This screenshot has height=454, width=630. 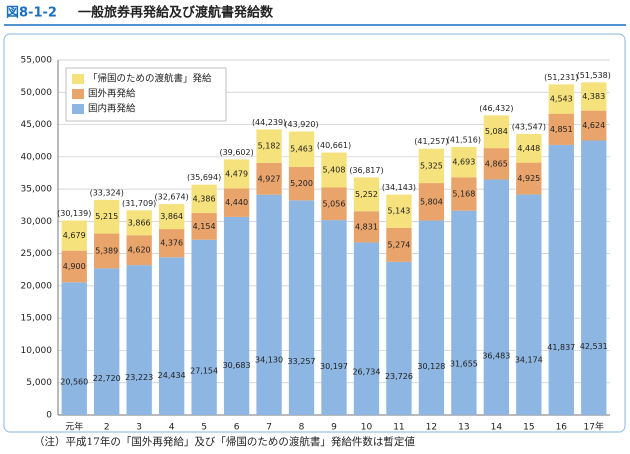 What do you see at coordinates (146, 94) in the screenshot?
I see `legend-box` at bounding box center [146, 94].